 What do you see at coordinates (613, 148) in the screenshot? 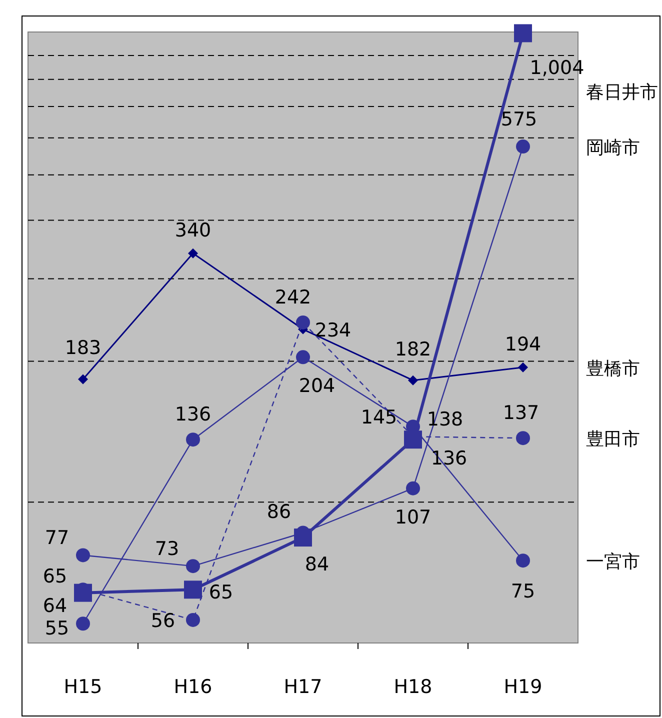
I see `text: 岡崎市` at bounding box center [613, 148].